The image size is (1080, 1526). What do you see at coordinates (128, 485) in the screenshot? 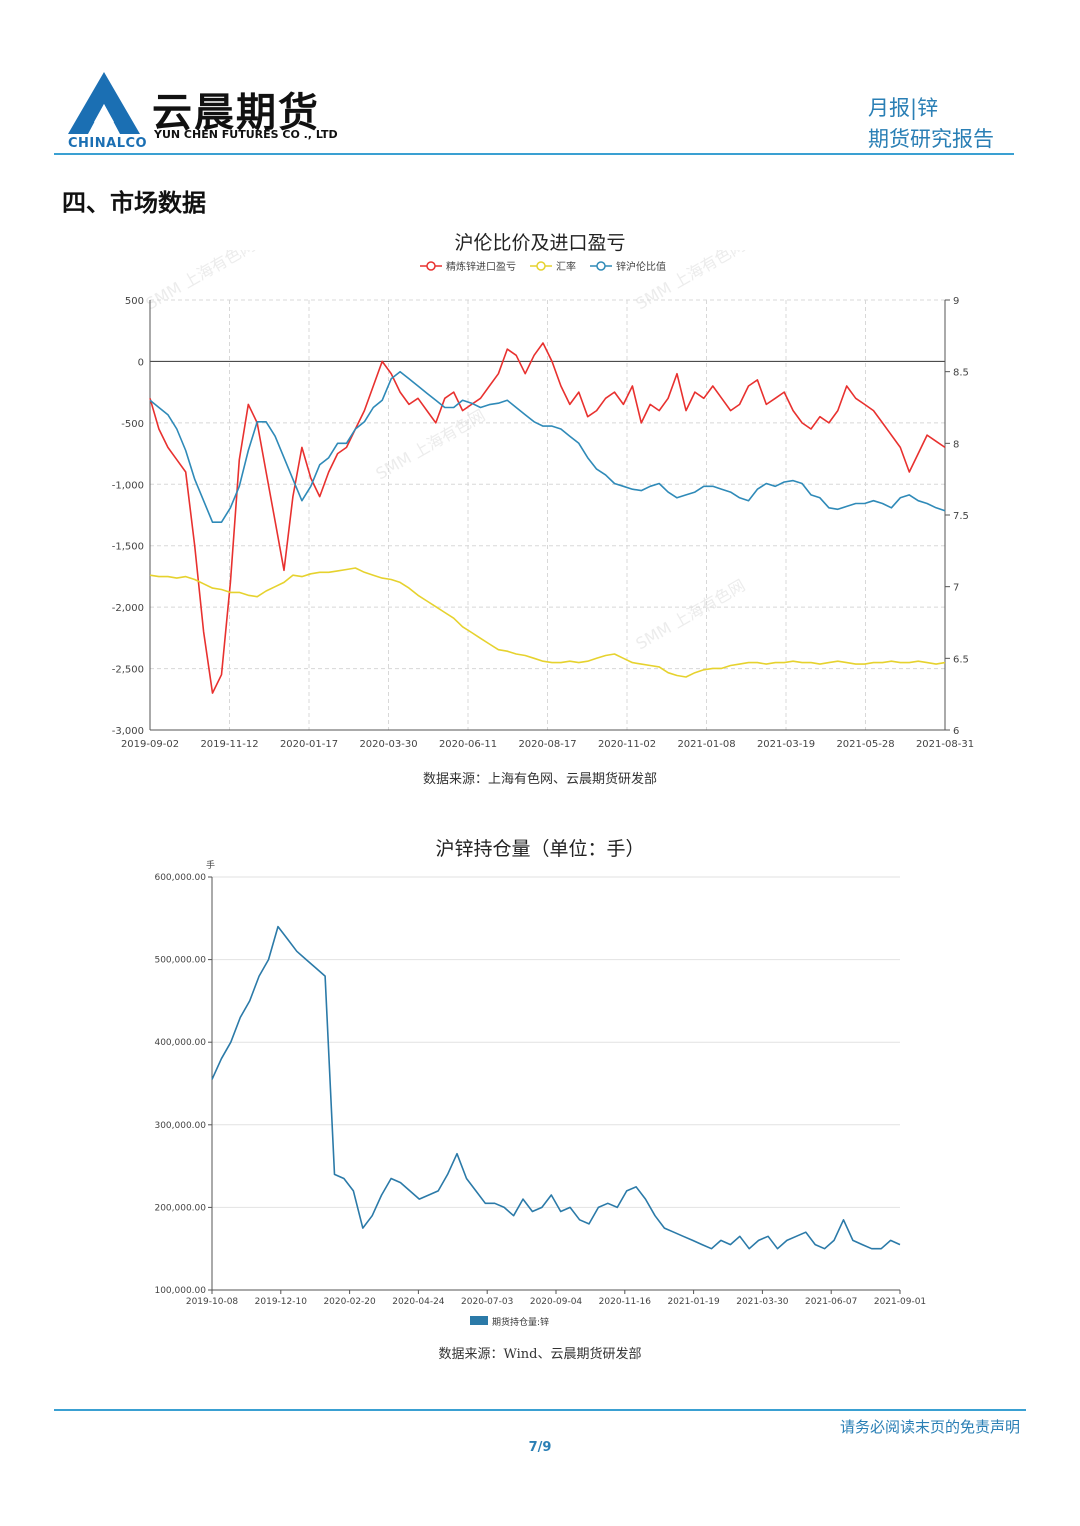
I see `chart1-yleft-tick: -1,000` at bounding box center [128, 485].